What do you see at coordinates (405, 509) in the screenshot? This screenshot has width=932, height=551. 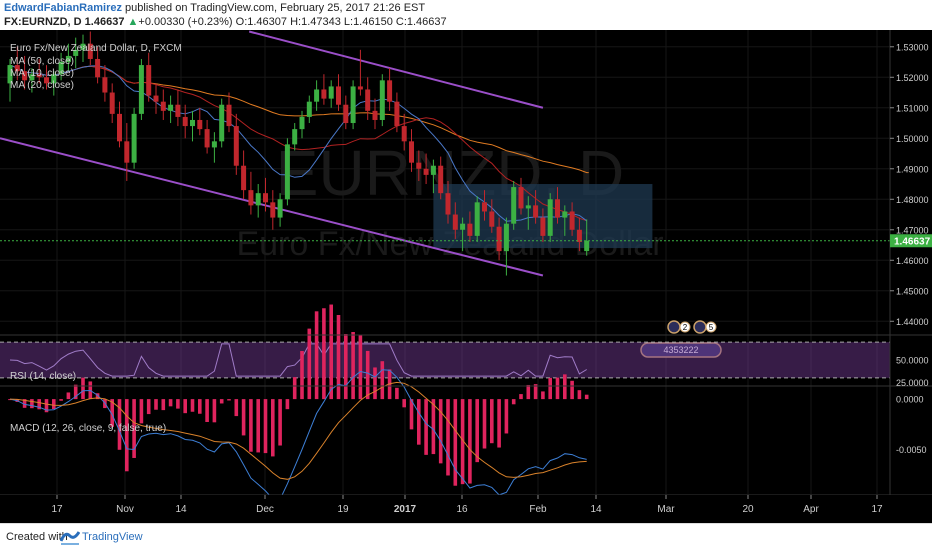 I see `time-tick-label: 2017` at bounding box center [405, 509].